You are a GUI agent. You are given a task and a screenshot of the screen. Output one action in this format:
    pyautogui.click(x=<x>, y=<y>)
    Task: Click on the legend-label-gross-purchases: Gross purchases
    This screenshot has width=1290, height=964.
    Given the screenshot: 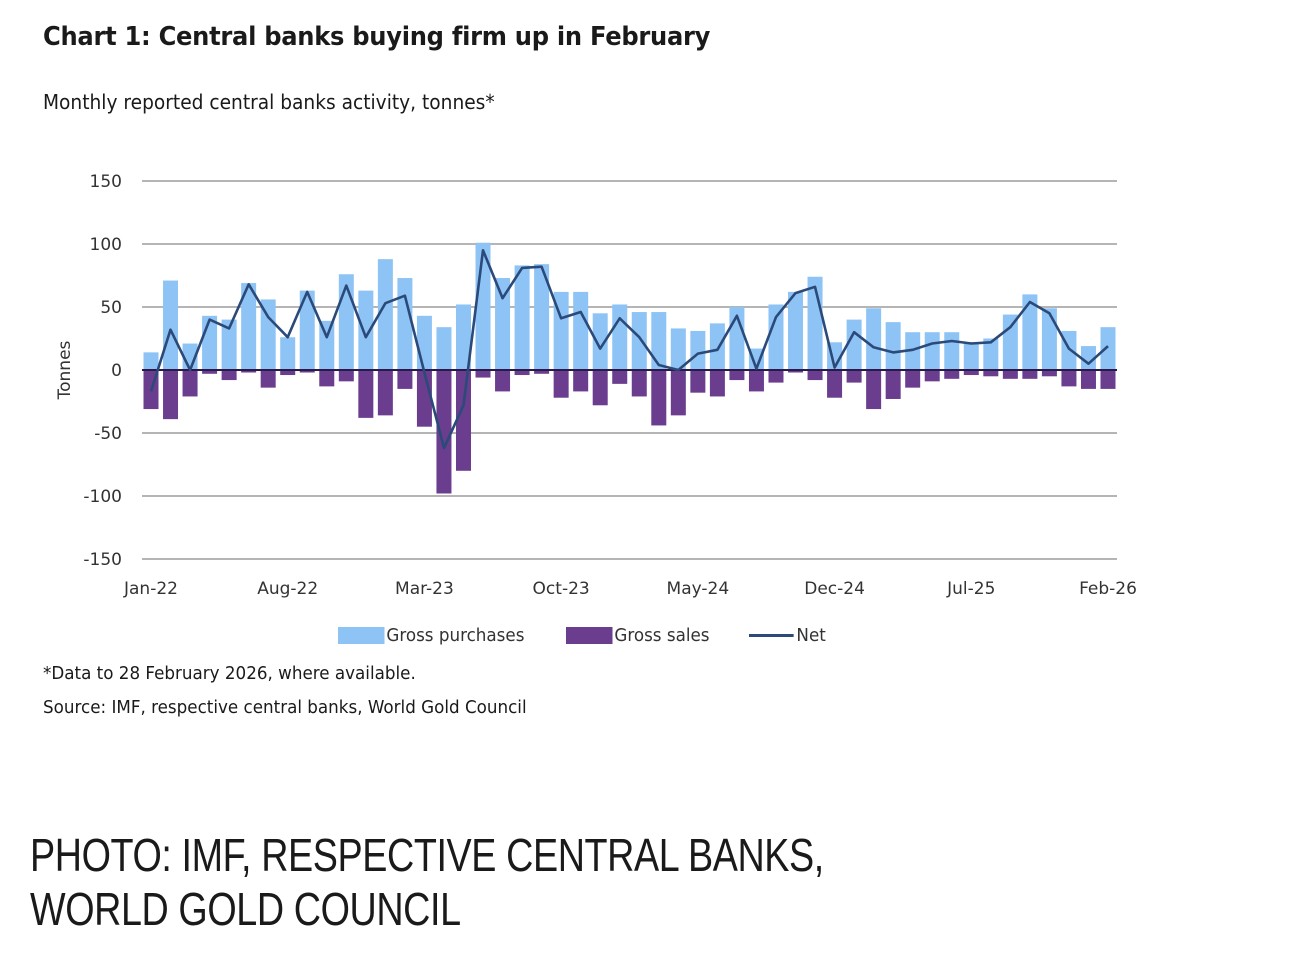 What is the action you would take?
    pyautogui.click(x=455, y=635)
    